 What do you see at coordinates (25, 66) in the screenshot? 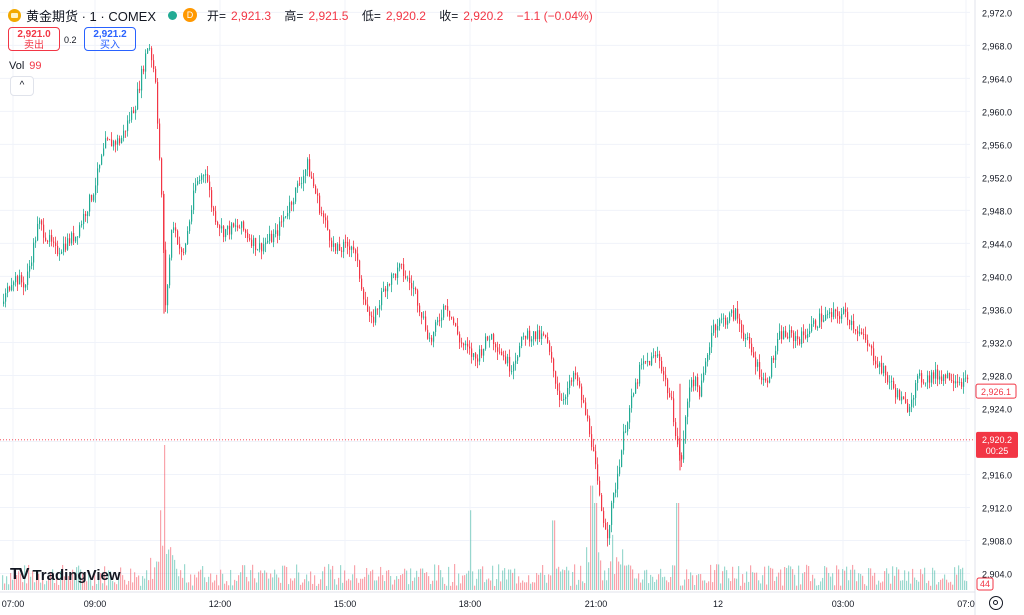
I see `volume-legend: Vol 99` at bounding box center [25, 66].